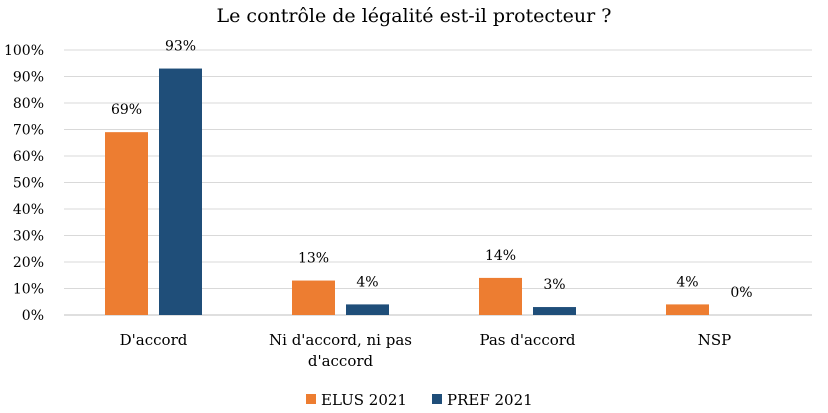 This screenshot has width=828, height=413. What do you see at coordinates (28, 184) in the screenshot?
I see `y-tick-label: 50%` at bounding box center [28, 184].